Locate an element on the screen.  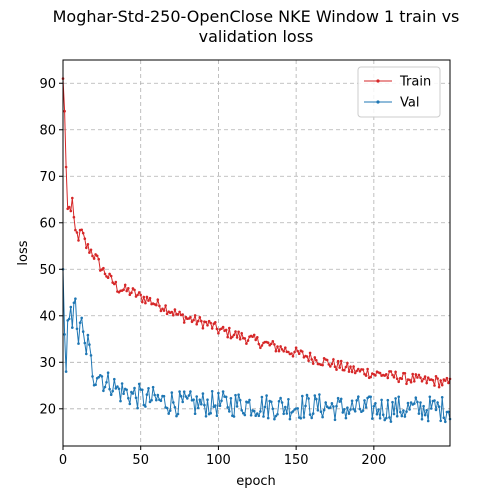
y-tick-label: 90 is located at coordinates (47, 84).